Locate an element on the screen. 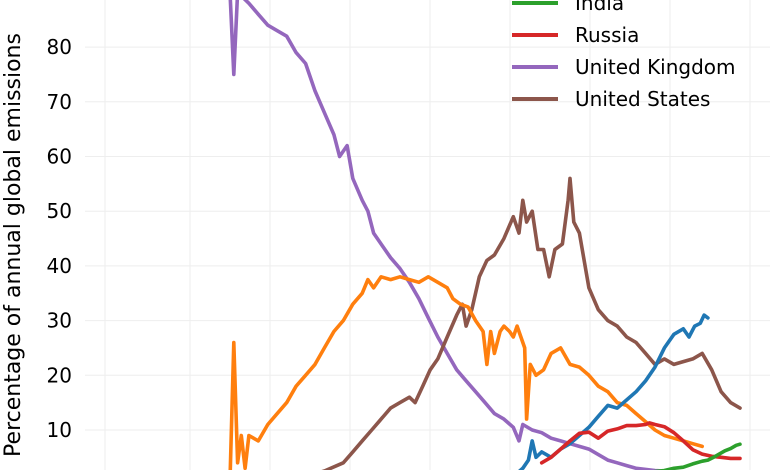 The image size is (770, 470). legend-label: India is located at coordinates (599, 7).